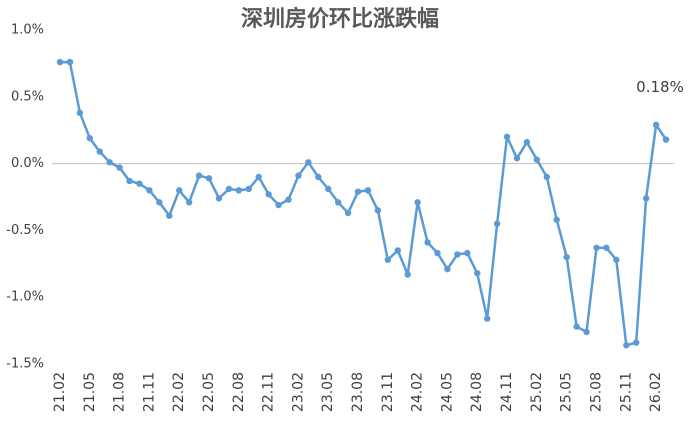  I want to click on x-tick-label: 26.02, so click(656, 392).